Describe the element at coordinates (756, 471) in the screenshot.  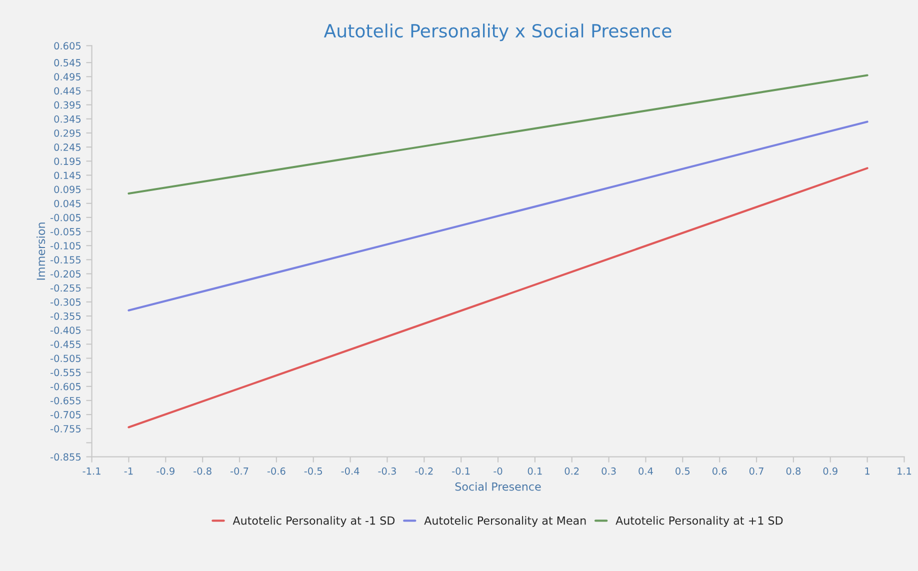
I see `x-tick-label: 0.7` at that location.